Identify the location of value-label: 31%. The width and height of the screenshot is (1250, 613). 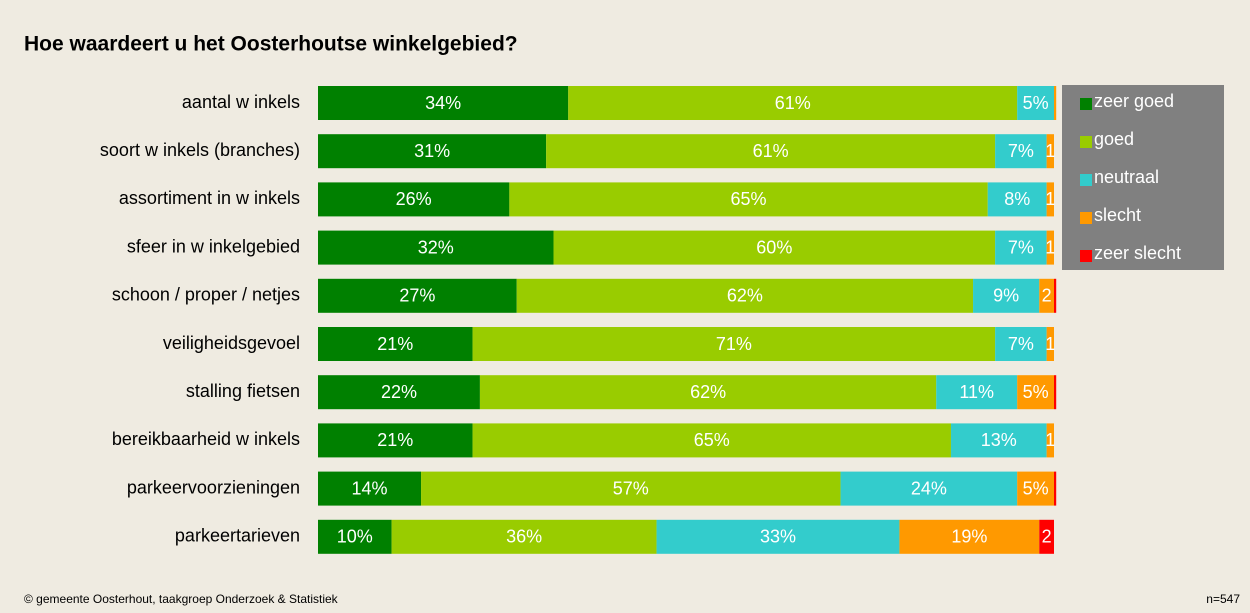
(432, 151).